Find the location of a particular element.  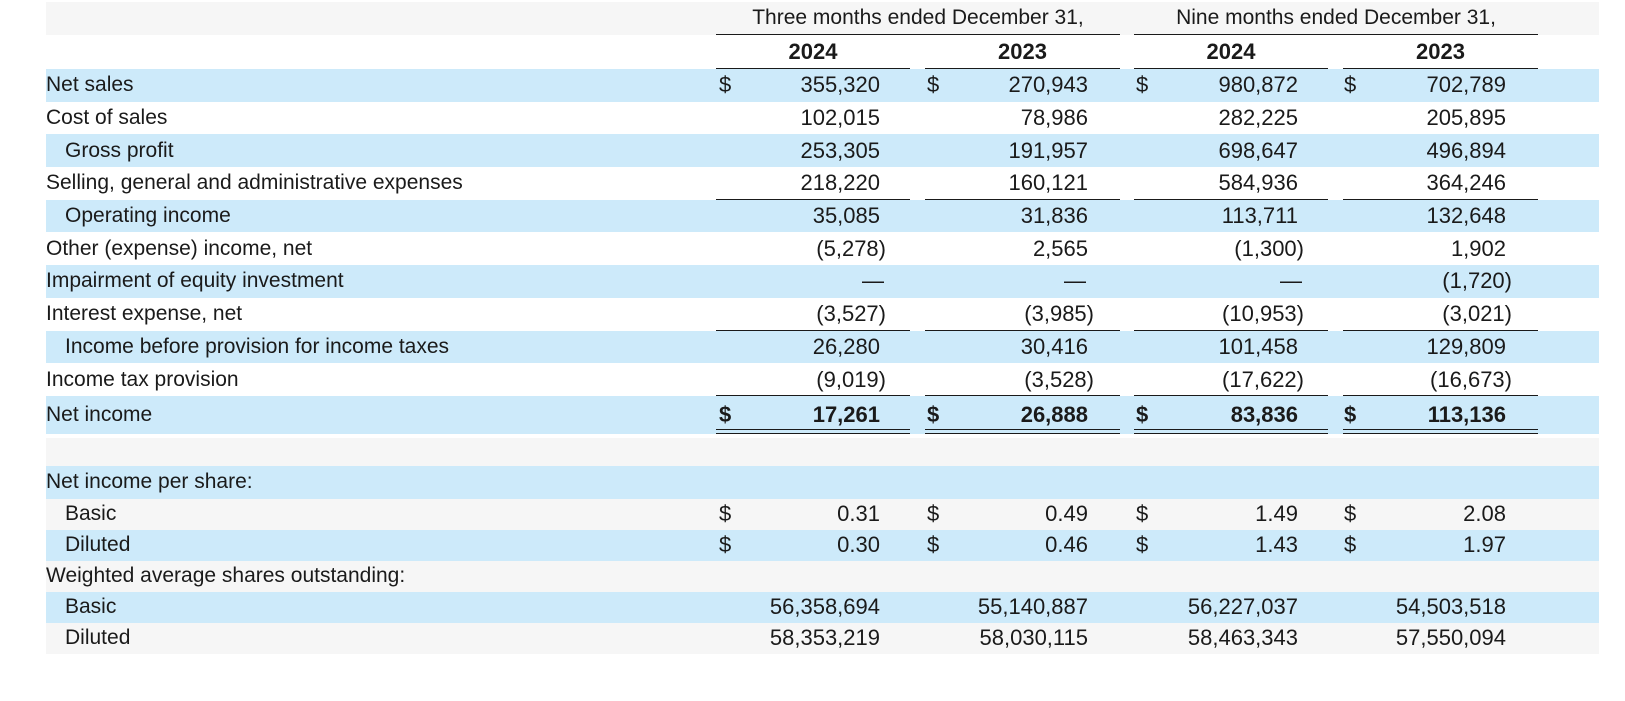

row-label: Operating income is located at coordinates (148, 216).